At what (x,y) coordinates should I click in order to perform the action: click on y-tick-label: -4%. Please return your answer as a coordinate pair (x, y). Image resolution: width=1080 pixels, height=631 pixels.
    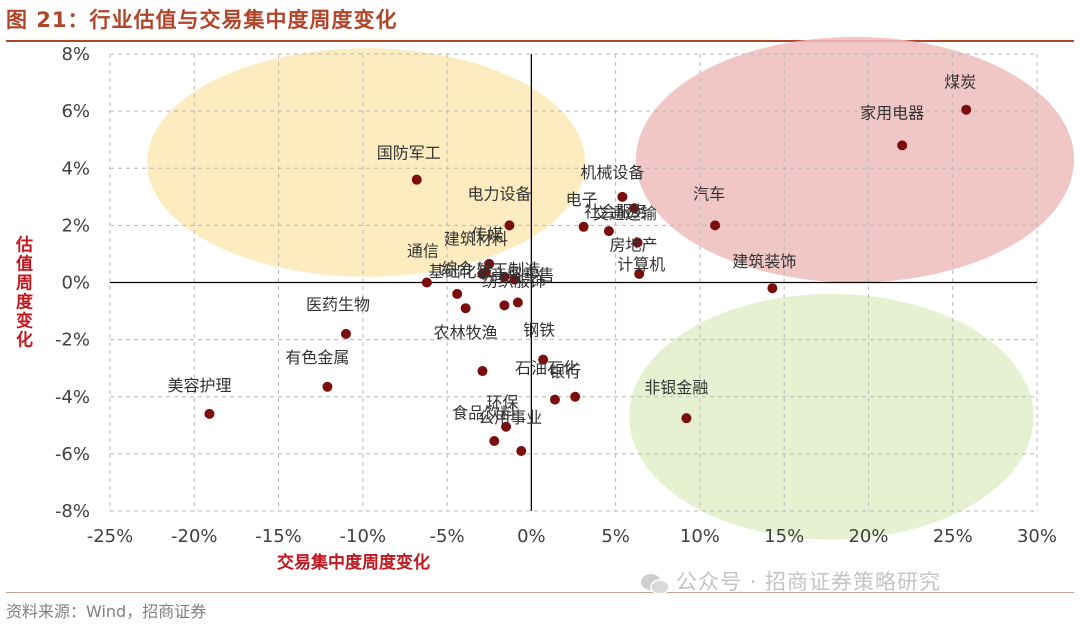
    Looking at the image, I should click on (72, 397).